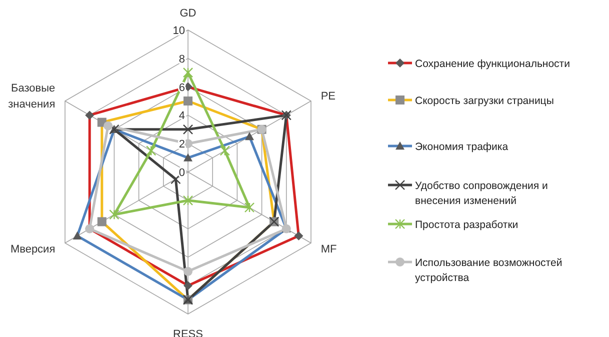 The image size is (609, 337). Describe the element at coordinates (181, 116) in the screenshot. I see `y-tick-label: 4` at that location.